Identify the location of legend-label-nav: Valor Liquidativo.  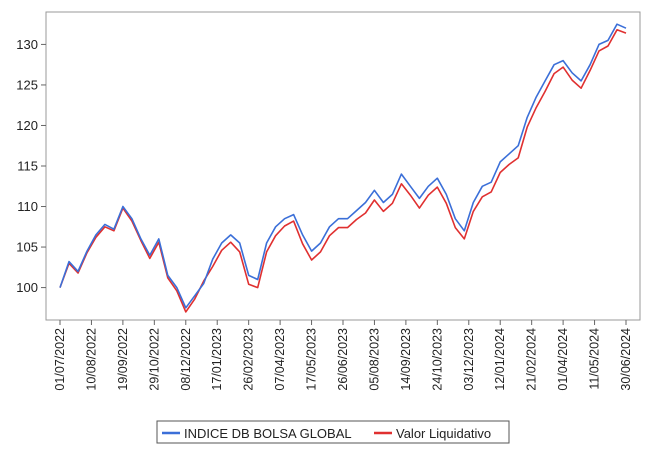
(443, 433).